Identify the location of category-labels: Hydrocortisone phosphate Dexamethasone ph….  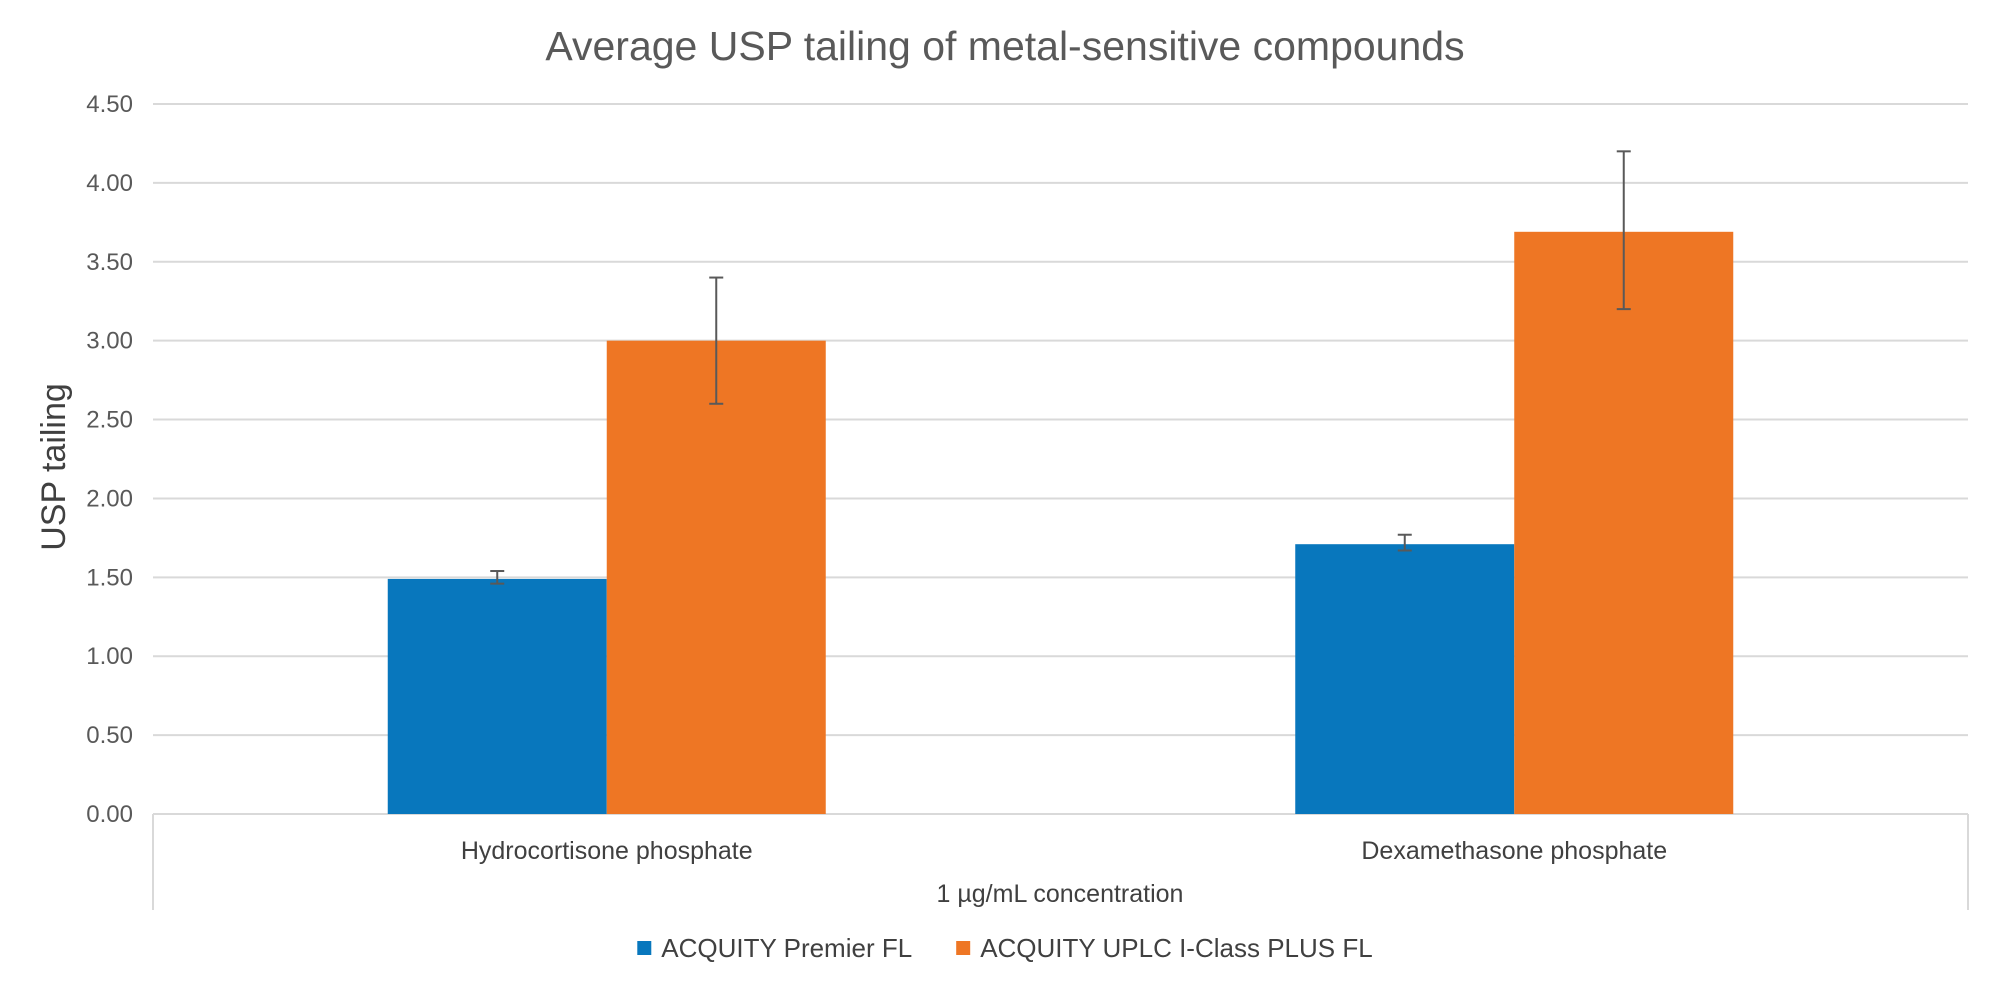
(1064, 851).